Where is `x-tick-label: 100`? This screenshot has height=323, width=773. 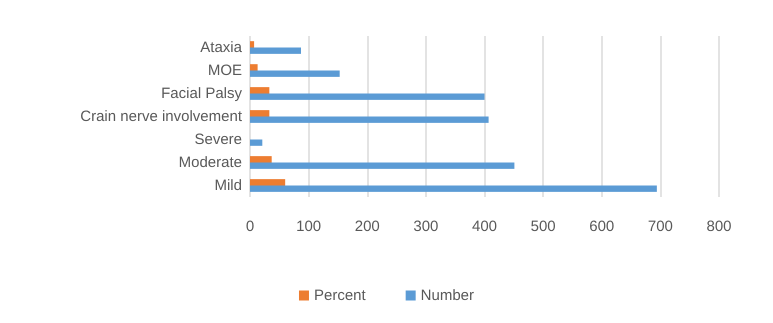 x-tick-label: 100 is located at coordinates (309, 226).